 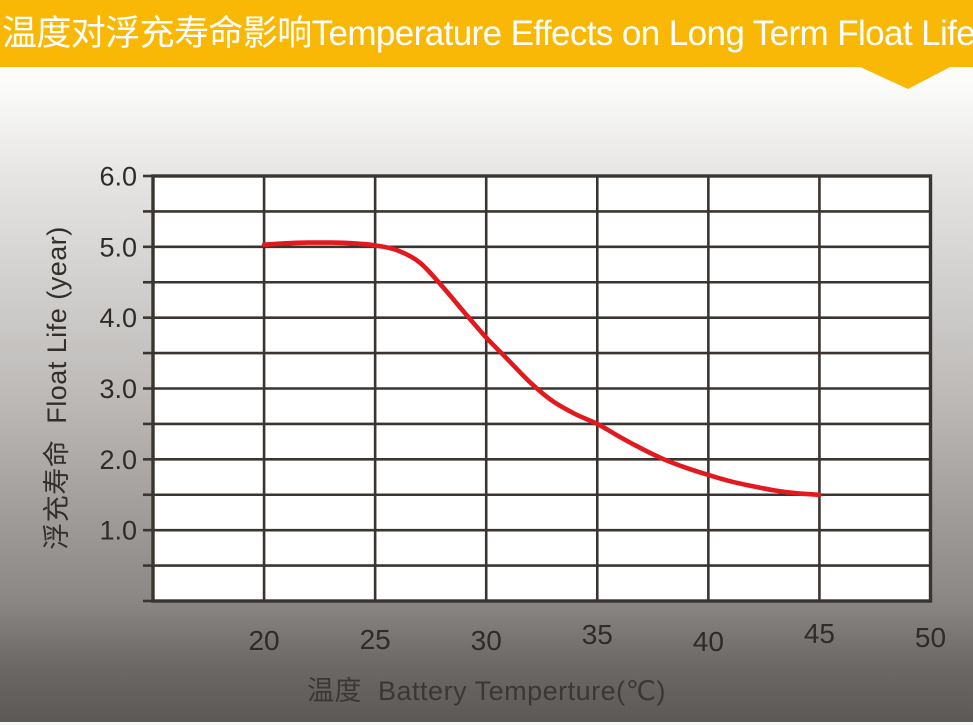 What do you see at coordinates (819, 633) in the screenshot?
I see `x-tick-label: 45` at bounding box center [819, 633].